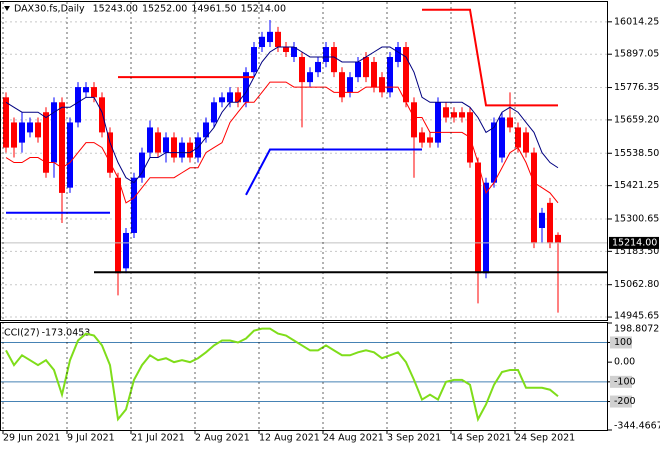 The height and width of the screenshot is (450, 660). Describe the element at coordinates (49, 9) in the screenshot. I see `chart-title: DAX30.fs,Daily` at that location.